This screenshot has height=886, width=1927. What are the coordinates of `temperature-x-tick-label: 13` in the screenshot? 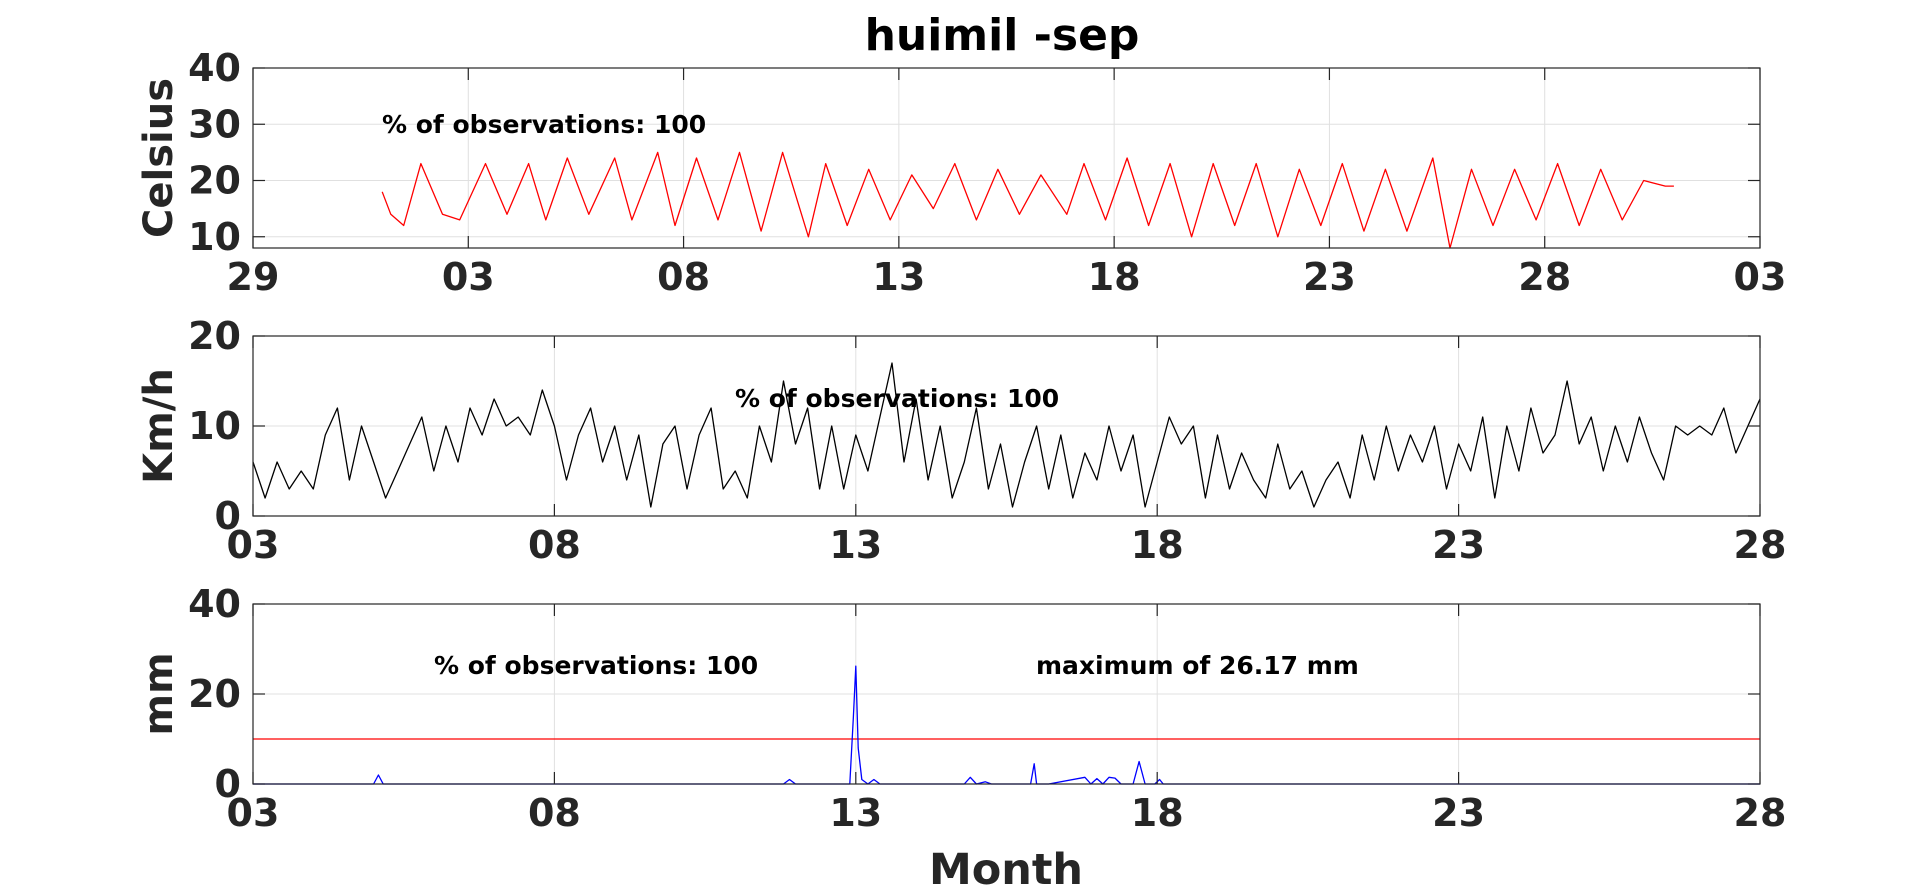 It's located at (898, 277).